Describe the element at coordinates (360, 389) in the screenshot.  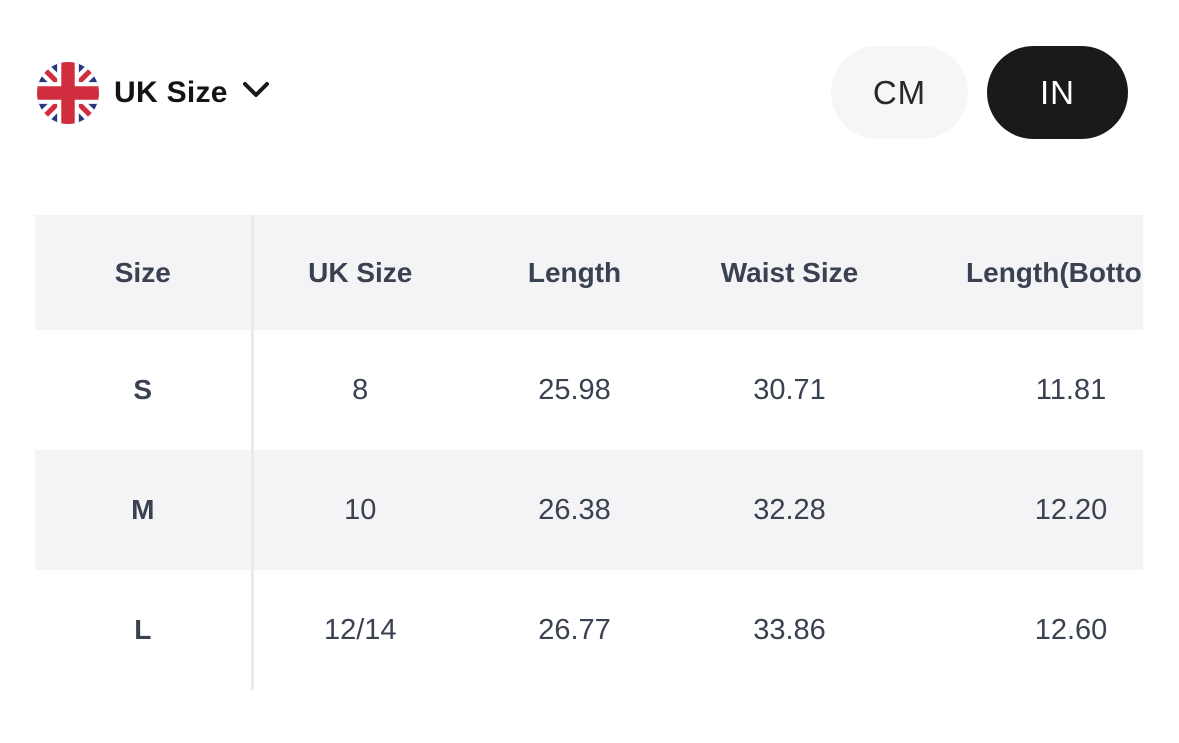
I see `uk-size-value: 8` at that location.